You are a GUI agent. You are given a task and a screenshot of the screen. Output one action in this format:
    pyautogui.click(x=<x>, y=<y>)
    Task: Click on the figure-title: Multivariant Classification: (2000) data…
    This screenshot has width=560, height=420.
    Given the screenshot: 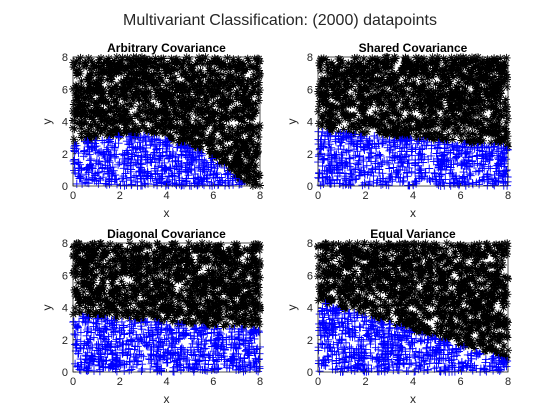 What is the action you would take?
    pyautogui.click(x=280, y=20)
    